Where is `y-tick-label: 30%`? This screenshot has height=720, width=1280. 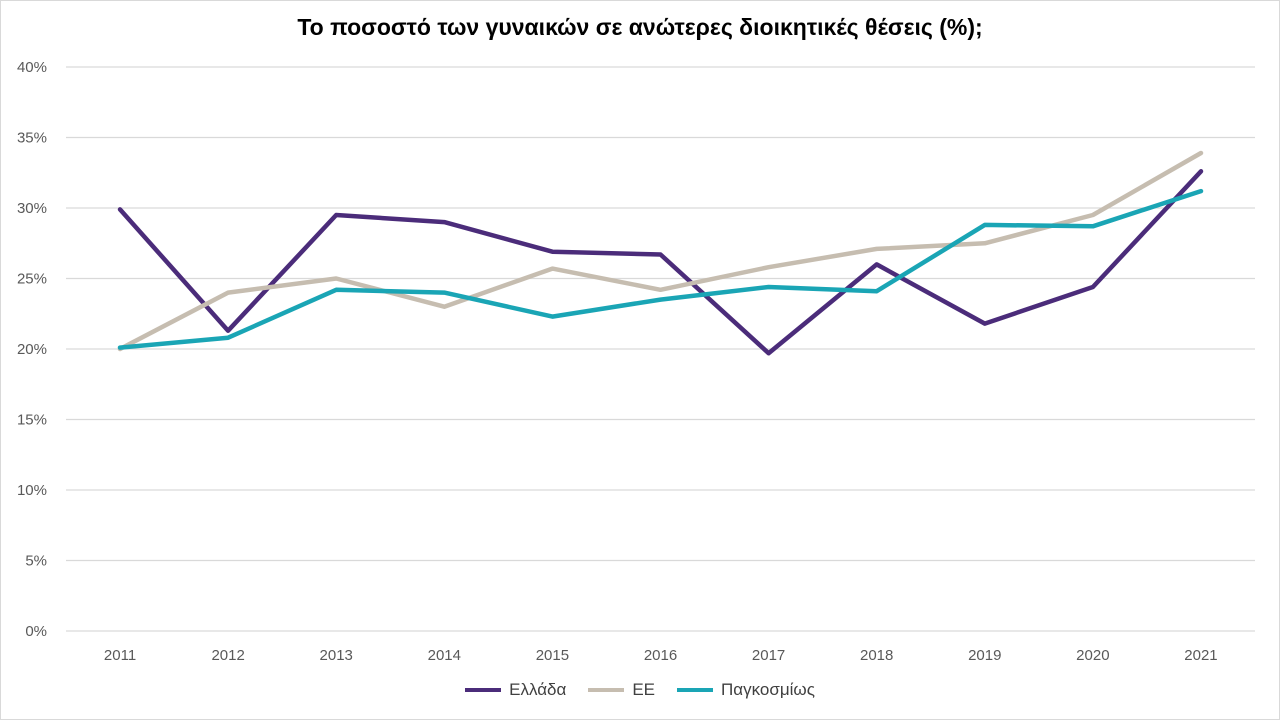 y-tick-label: 30% is located at coordinates (32, 208).